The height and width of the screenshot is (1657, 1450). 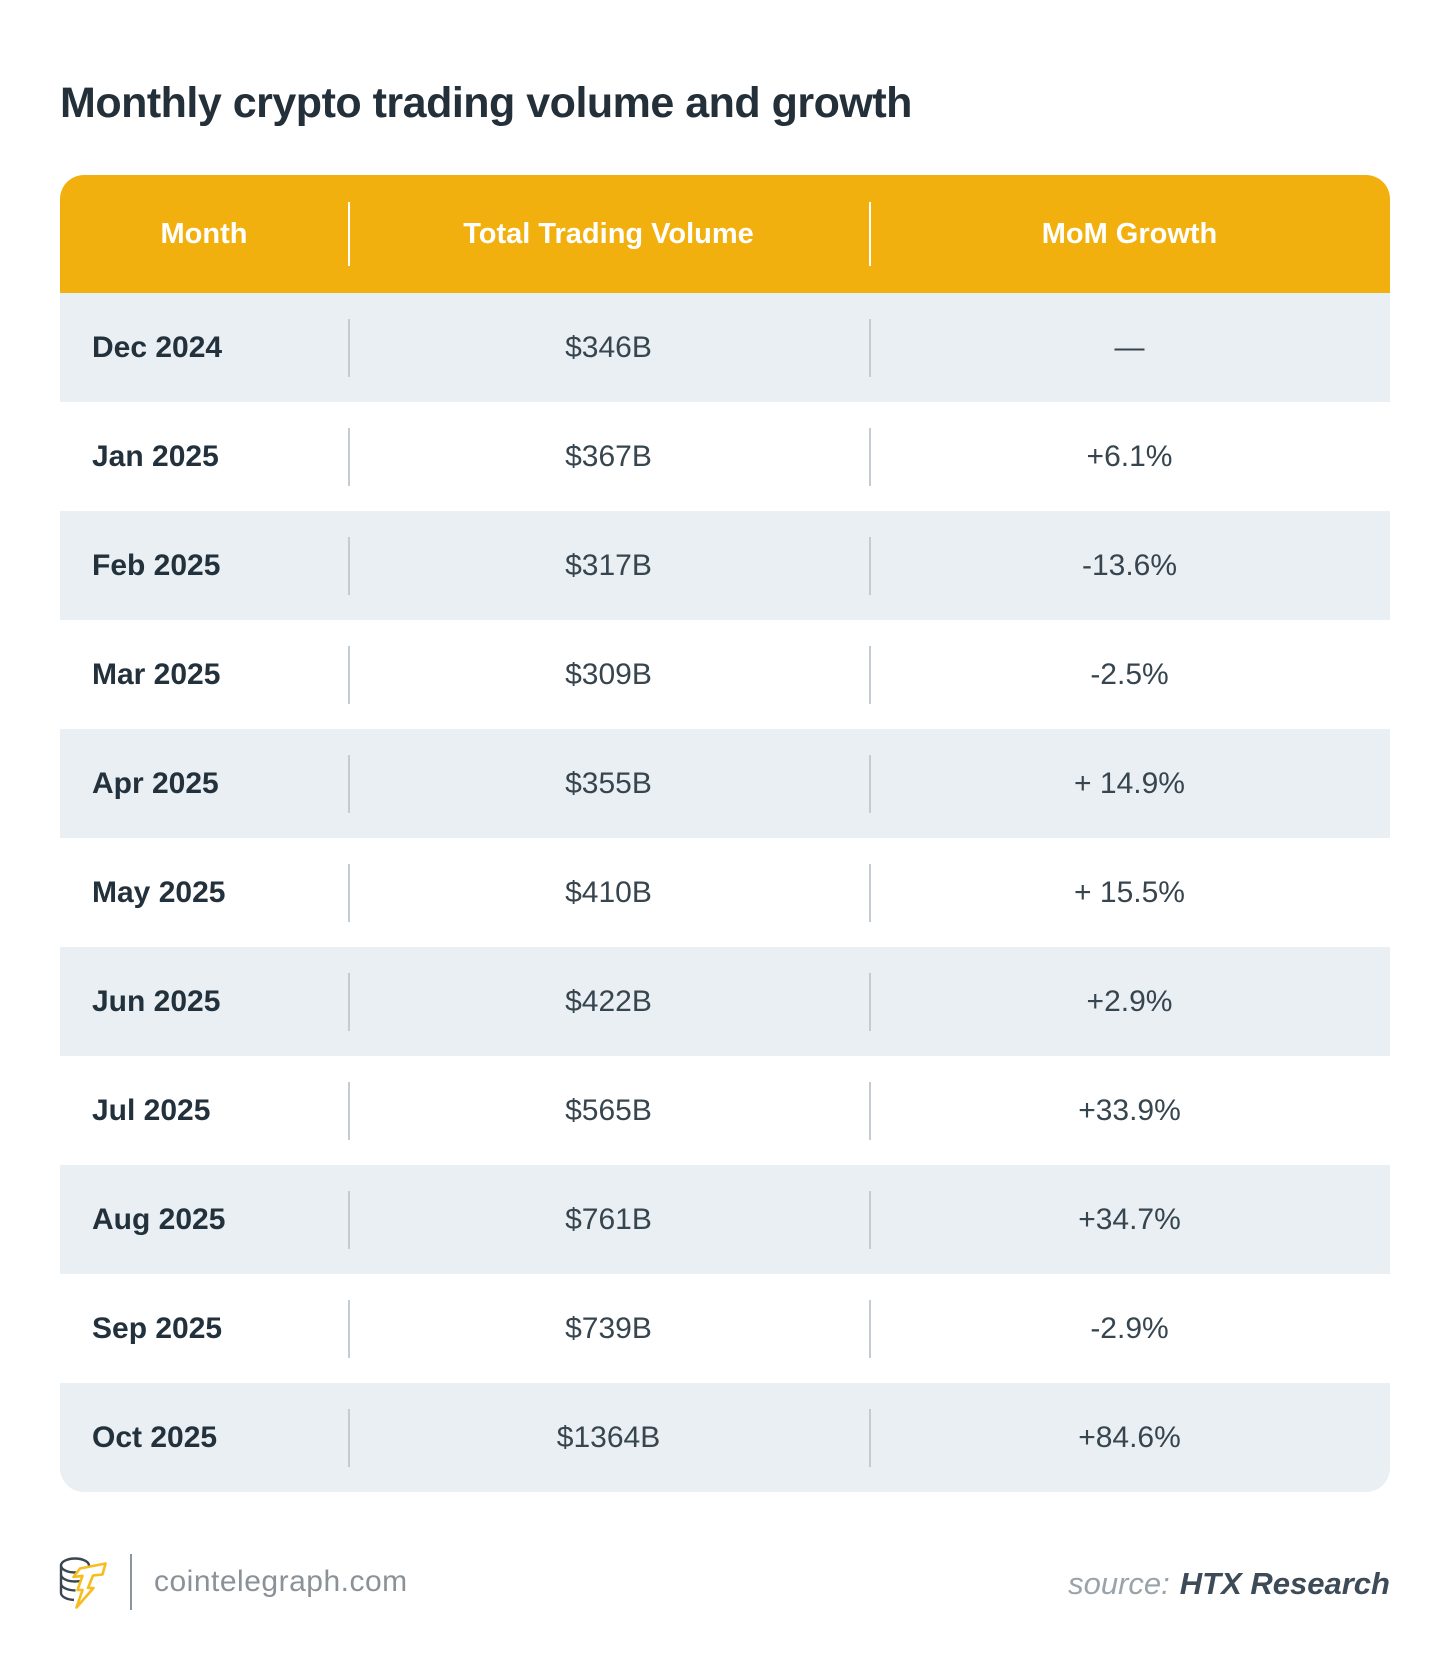 I want to click on table-row: Jun 2025 $422B +2.9%, so click(x=725, y=1001).